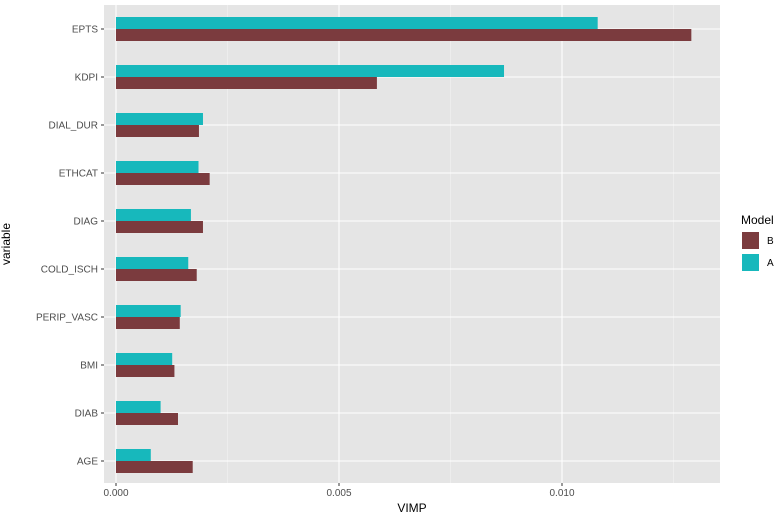  What do you see at coordinates (357, 23) in the screenshot?
I see `bar-epts-a` at bounding box center [357, 23].